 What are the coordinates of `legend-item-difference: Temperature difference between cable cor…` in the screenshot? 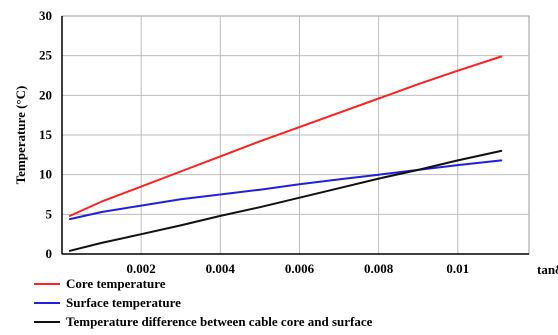 It's located at (203, 321).